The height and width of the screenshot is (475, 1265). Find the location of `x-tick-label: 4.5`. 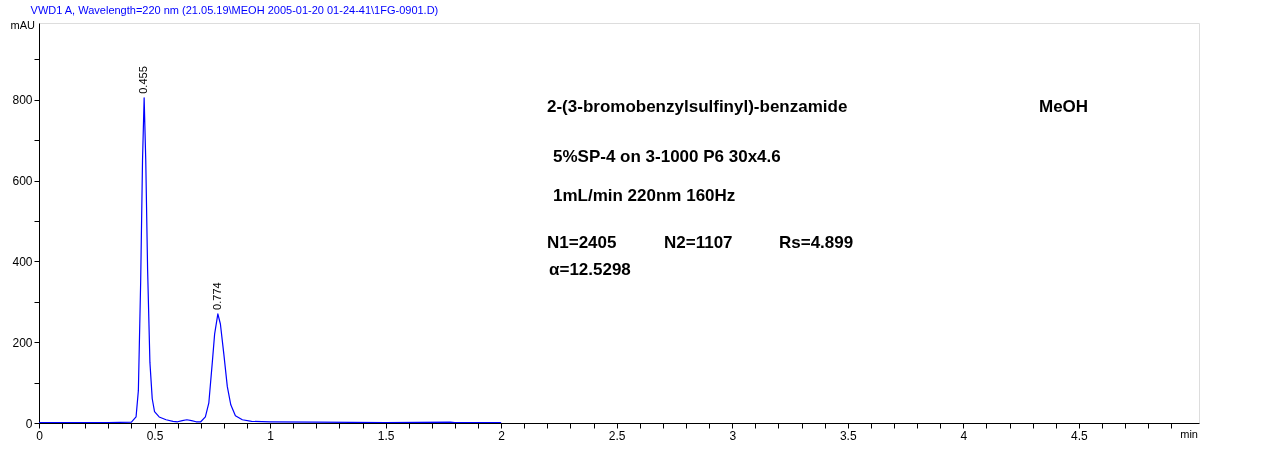

x-tick-label: 4.5 is located at coordinates (1079, 435).